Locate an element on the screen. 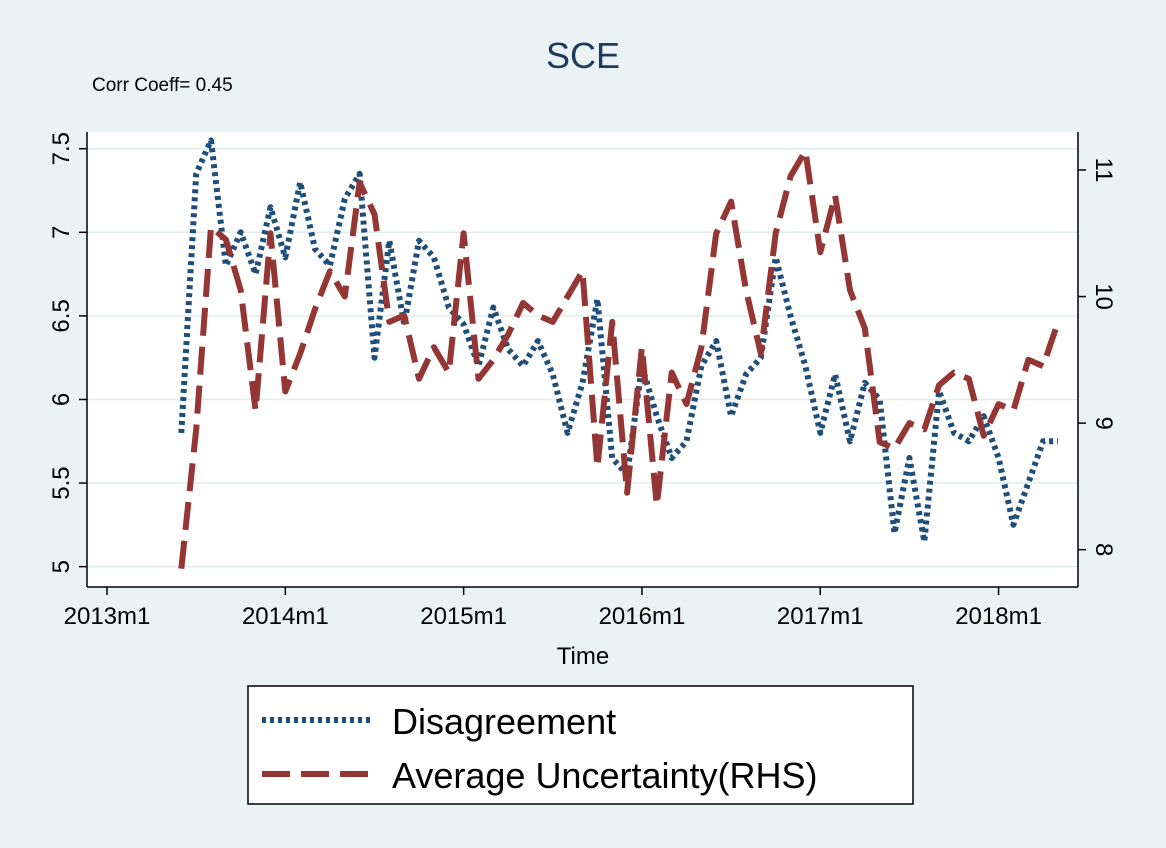 The image size is (1166, 848). x-axis-tick-label: 2013m1 is located at coordinates (107, 616).